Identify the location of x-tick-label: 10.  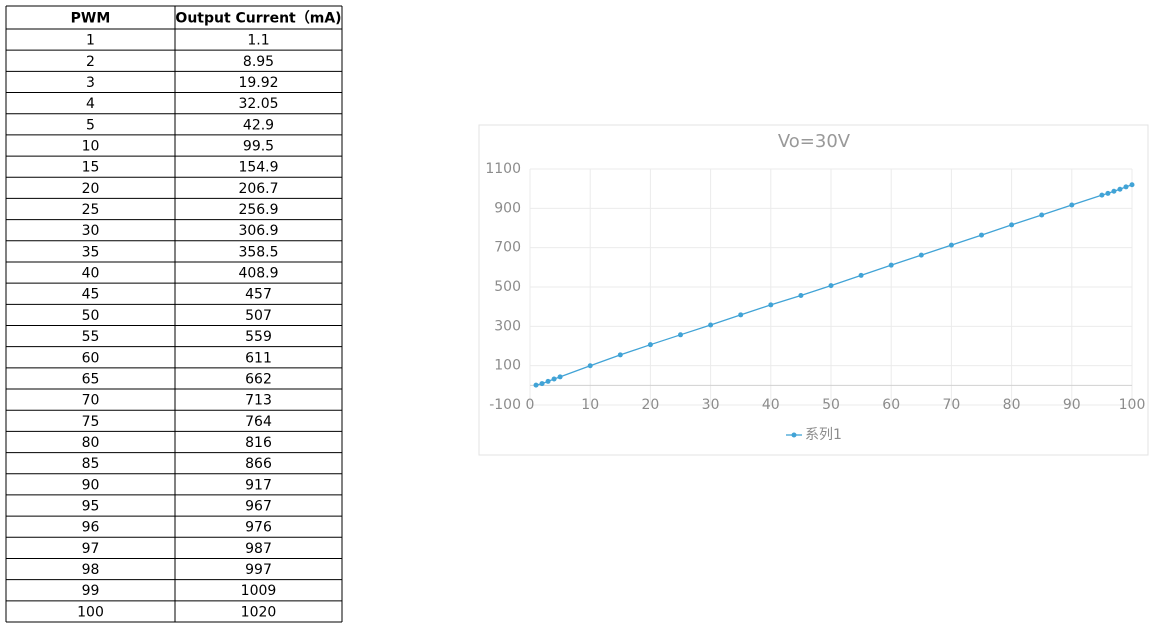
(590, 405).